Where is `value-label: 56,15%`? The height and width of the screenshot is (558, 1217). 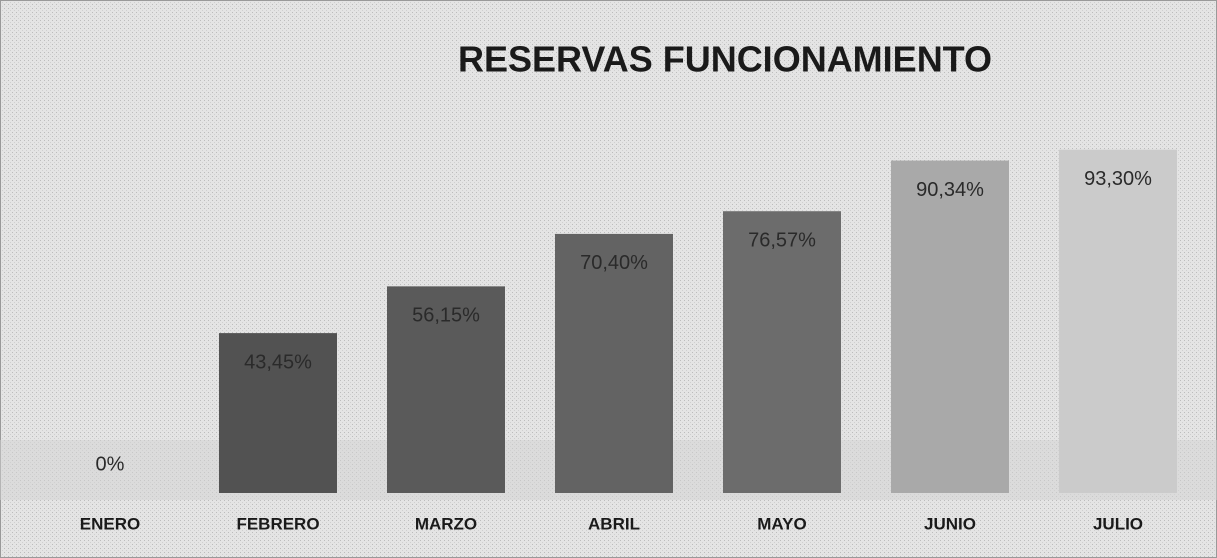
value-label: 56,15% is located at coordinates (446, 316).